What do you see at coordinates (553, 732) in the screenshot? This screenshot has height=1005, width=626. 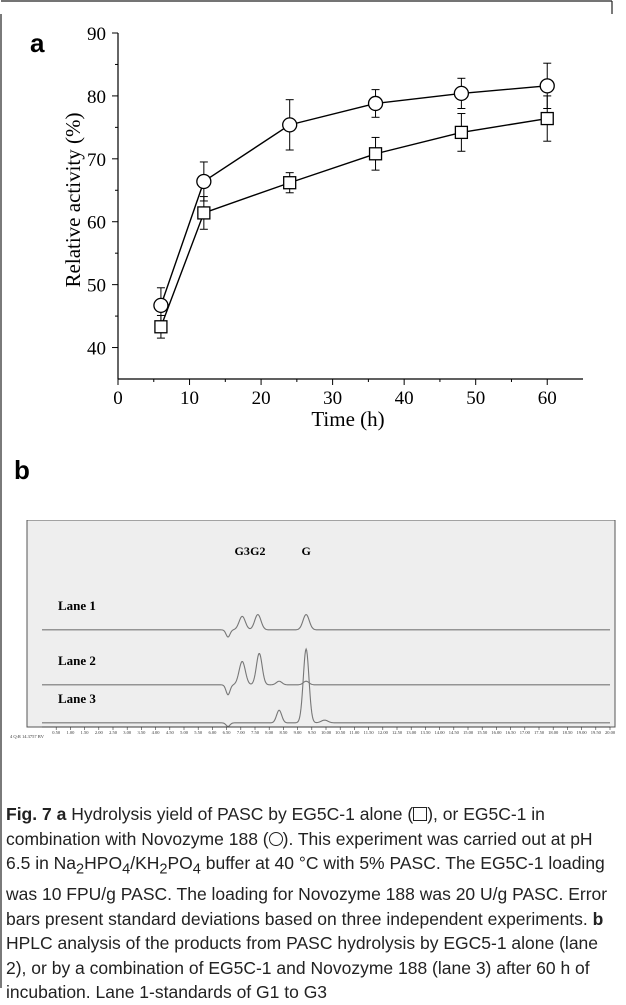 I see `chart-b-x-tick-label: 18.00` at bounding box center [553, 732].